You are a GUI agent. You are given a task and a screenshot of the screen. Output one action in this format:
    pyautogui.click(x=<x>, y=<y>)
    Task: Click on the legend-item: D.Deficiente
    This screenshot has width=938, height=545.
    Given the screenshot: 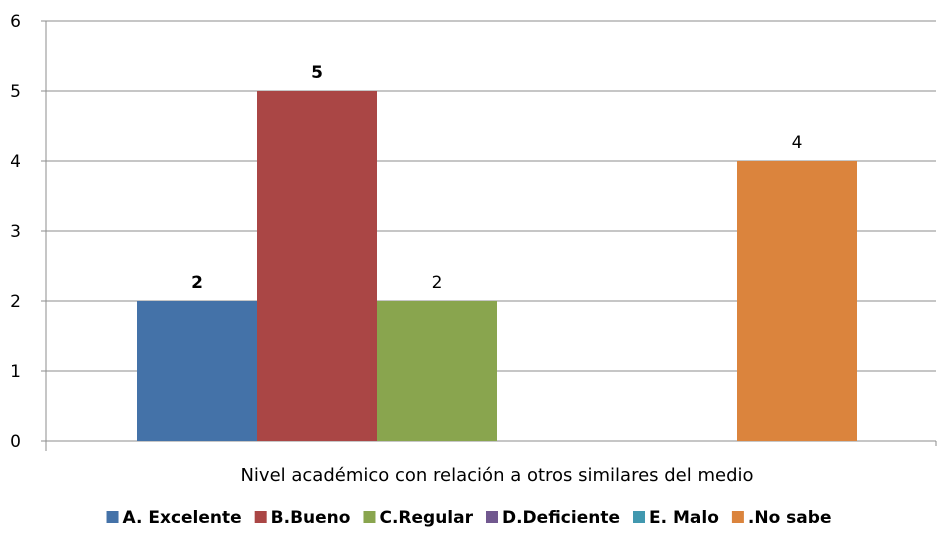 What is the action you would take?
    pyautogui.click(x=552, y=518)
    